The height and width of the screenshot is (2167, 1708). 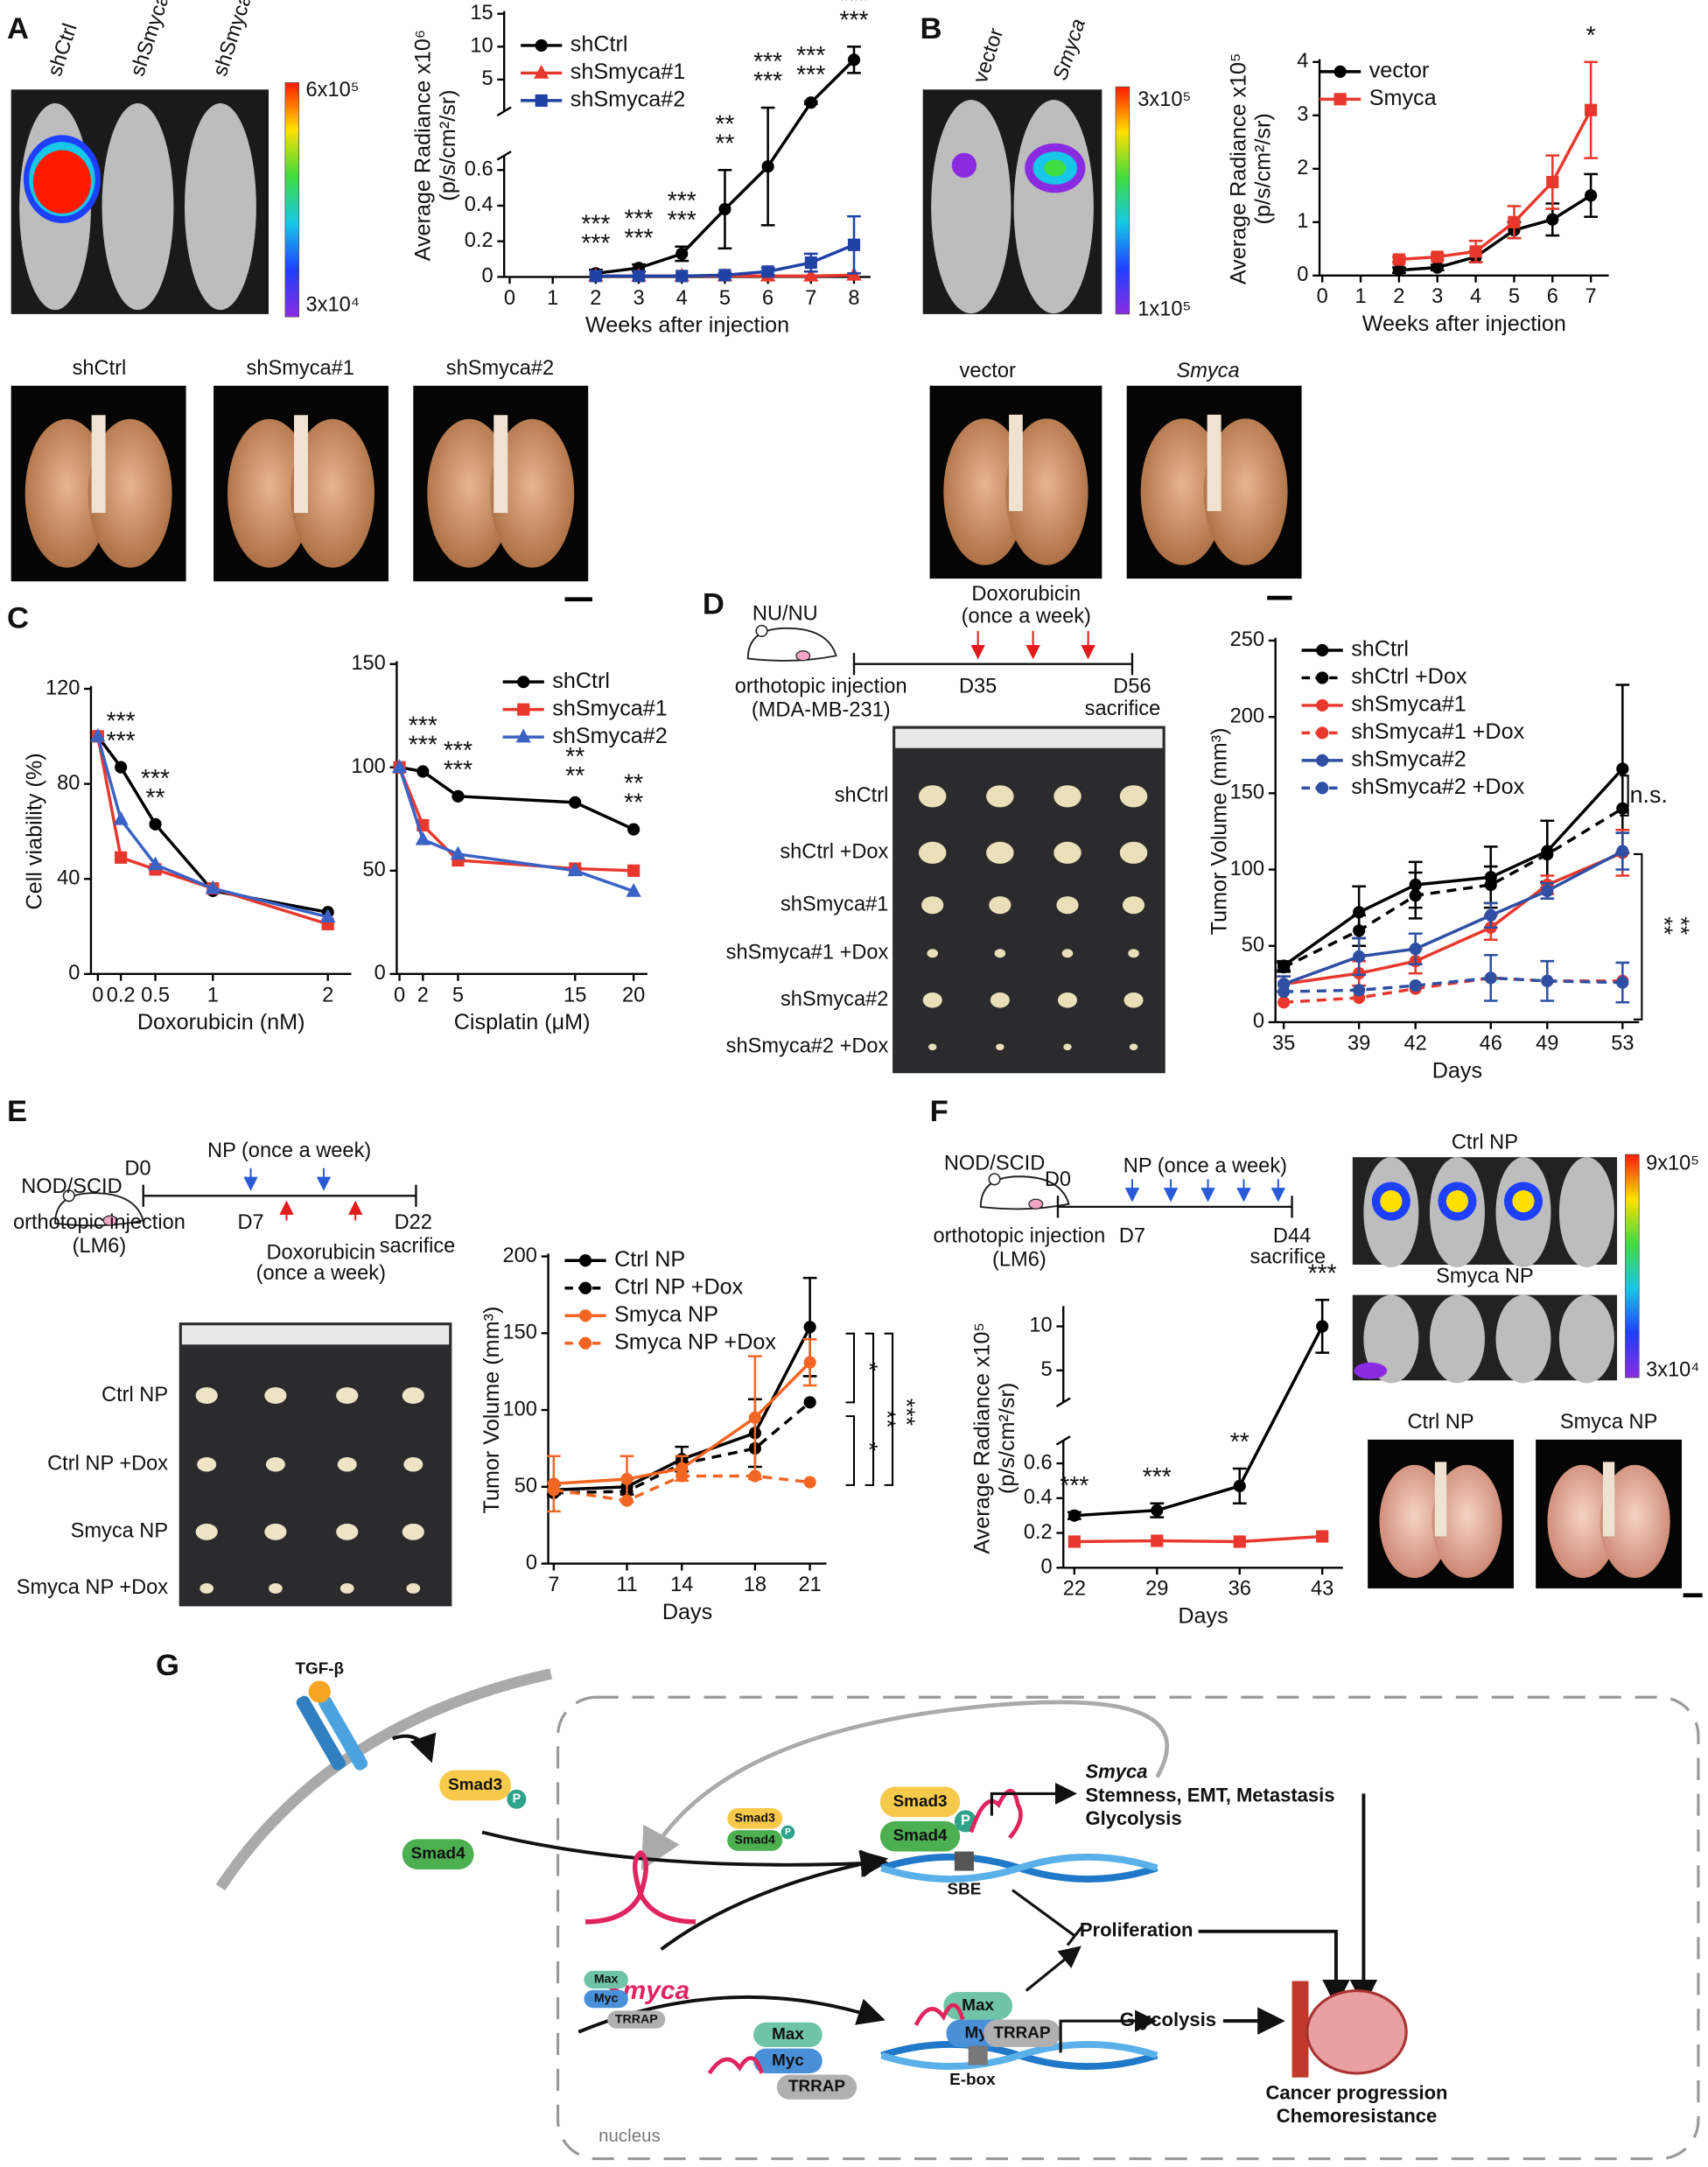 I want to click on y-tick-label: 80, so click(x=68, y=783).